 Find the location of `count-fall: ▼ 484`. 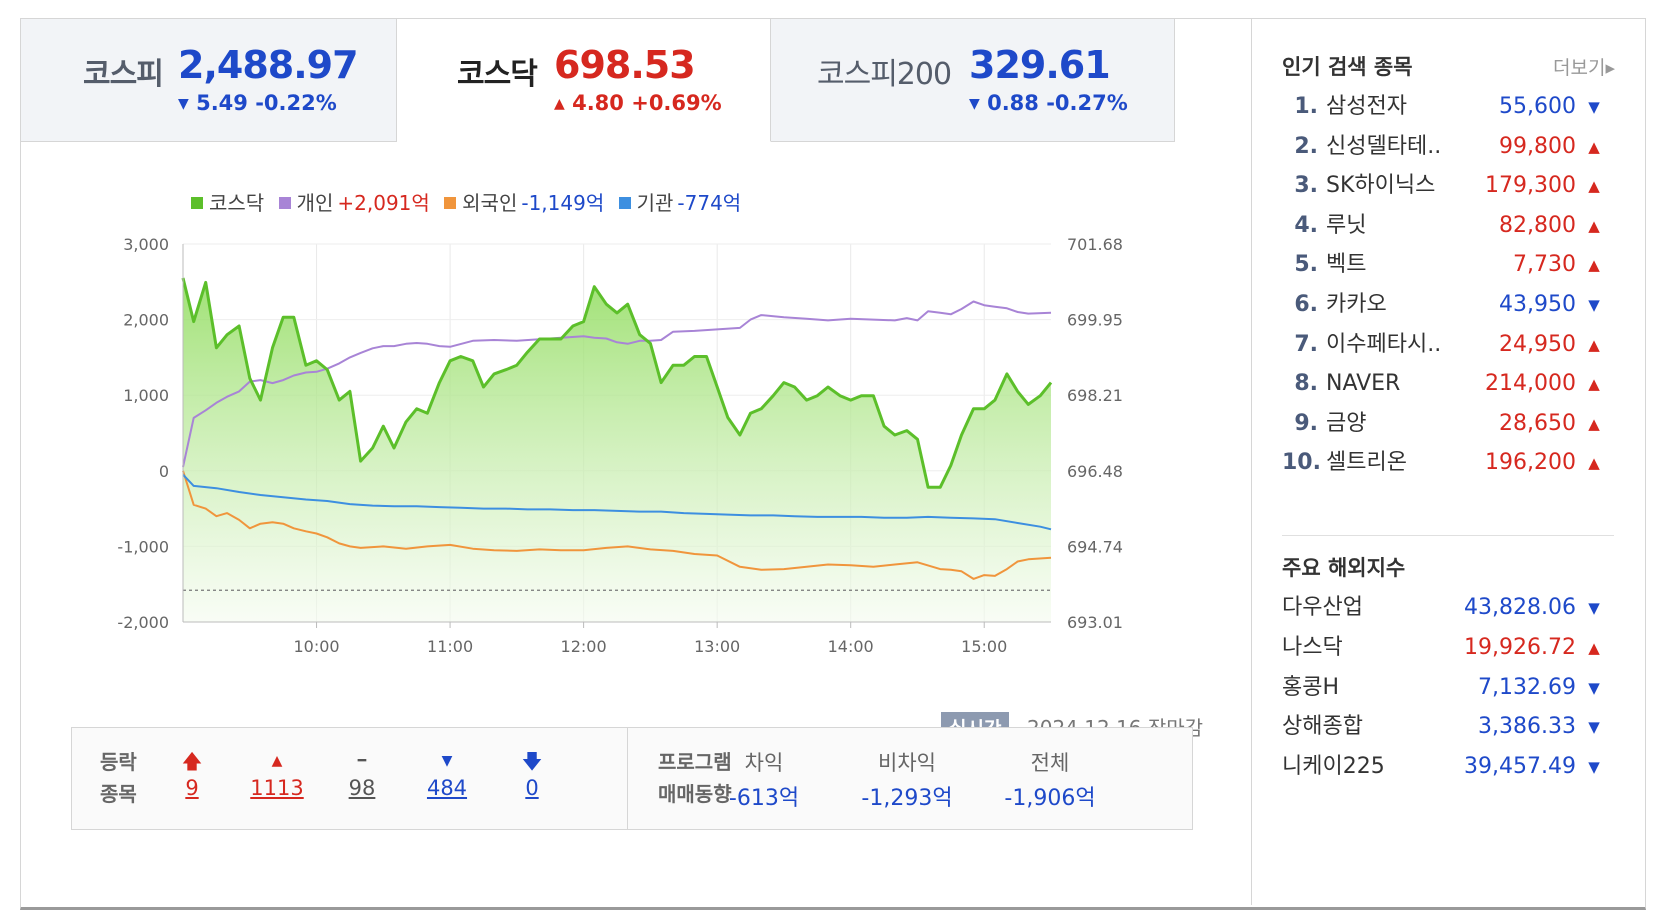

count-fall: ▼ 484 is located at coordinates (447, 773).